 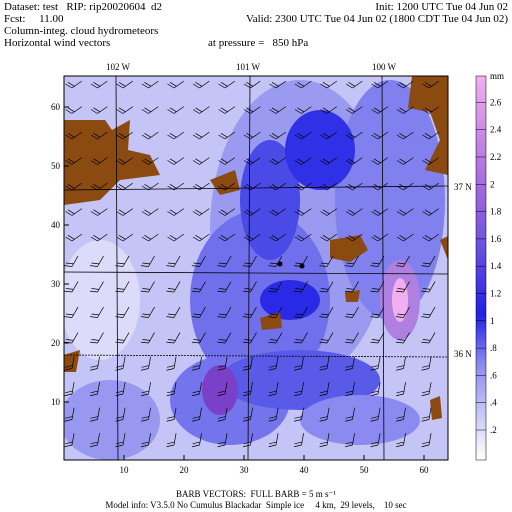 What do you see at coordinates (81, 31) in the screenshot?
I see `field: Column-integ. cloud hydrometeors` at bounding box center [81, 31].